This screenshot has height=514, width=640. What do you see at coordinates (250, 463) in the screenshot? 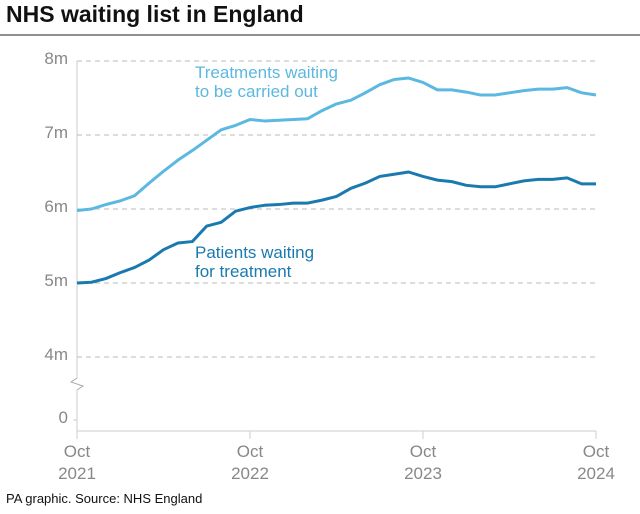
I see `x-tick-label: Oct 2022` at bounding box center [250, 463].